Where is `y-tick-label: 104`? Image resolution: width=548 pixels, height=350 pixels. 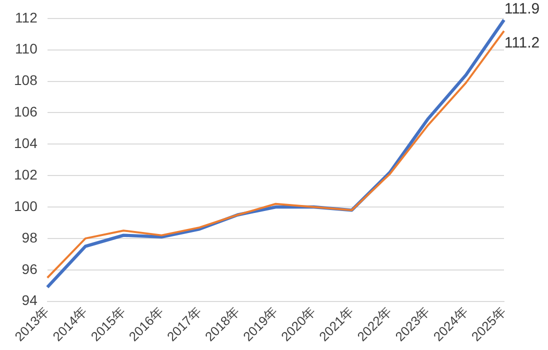 y-tick-label: 104 is located at coordinates (26, 143).